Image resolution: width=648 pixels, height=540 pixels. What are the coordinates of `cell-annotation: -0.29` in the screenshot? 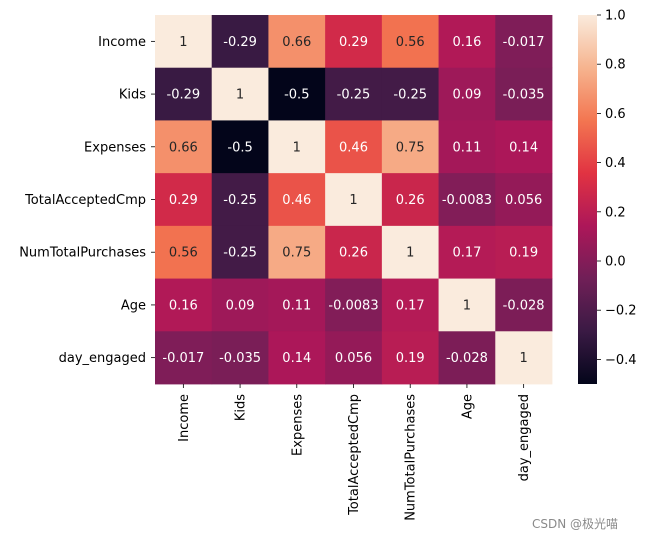 It's located at (240, 42).